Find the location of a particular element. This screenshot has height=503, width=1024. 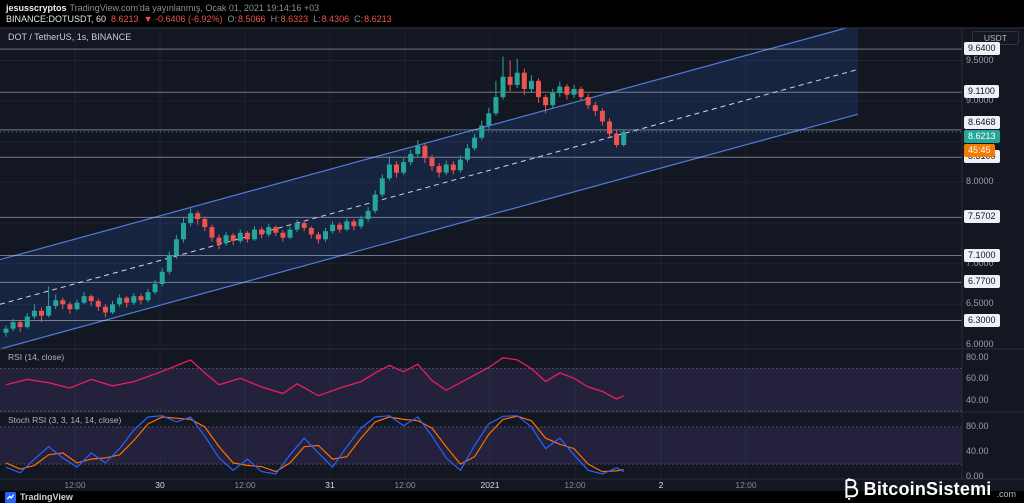

time-axis-label: 2 is located at coordinates (661, 485).